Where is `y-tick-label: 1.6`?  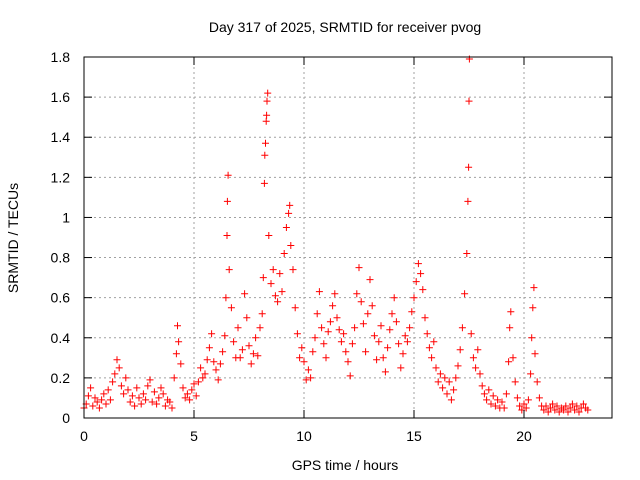 y-tick-label: 1.6 is located at coordinates (61, 97).